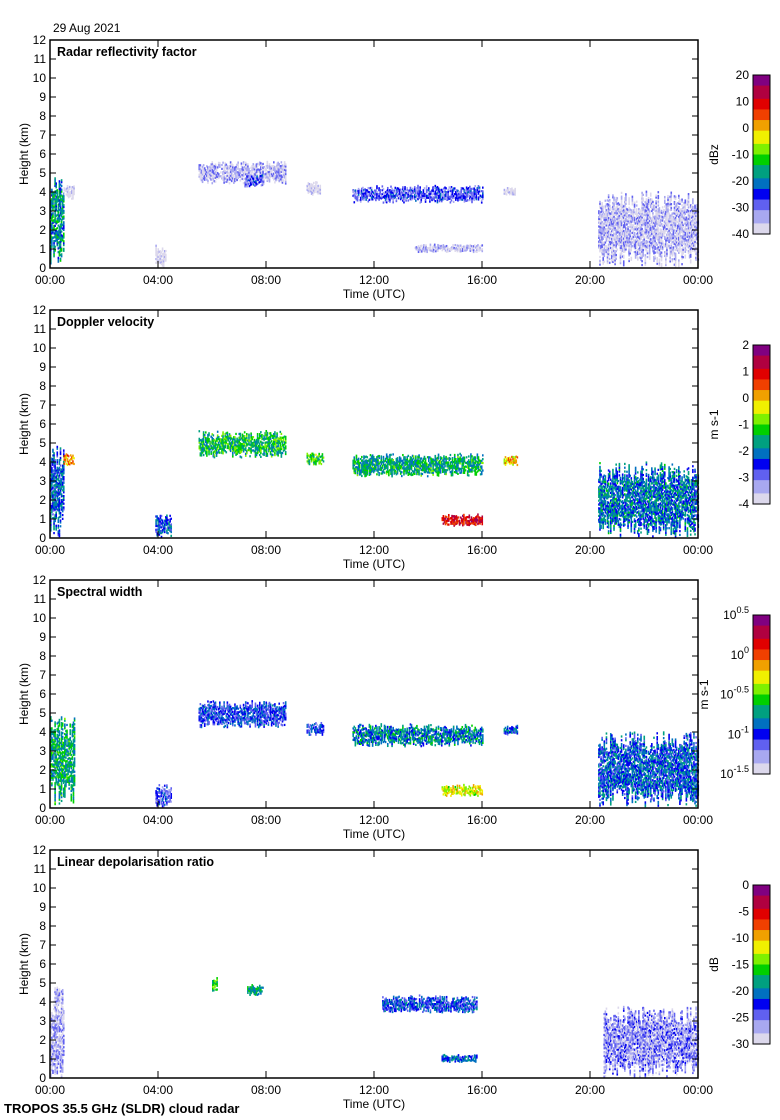  Describe the element at coordinates (57, 491) in the screenshot. I see `echo-region` at that location.